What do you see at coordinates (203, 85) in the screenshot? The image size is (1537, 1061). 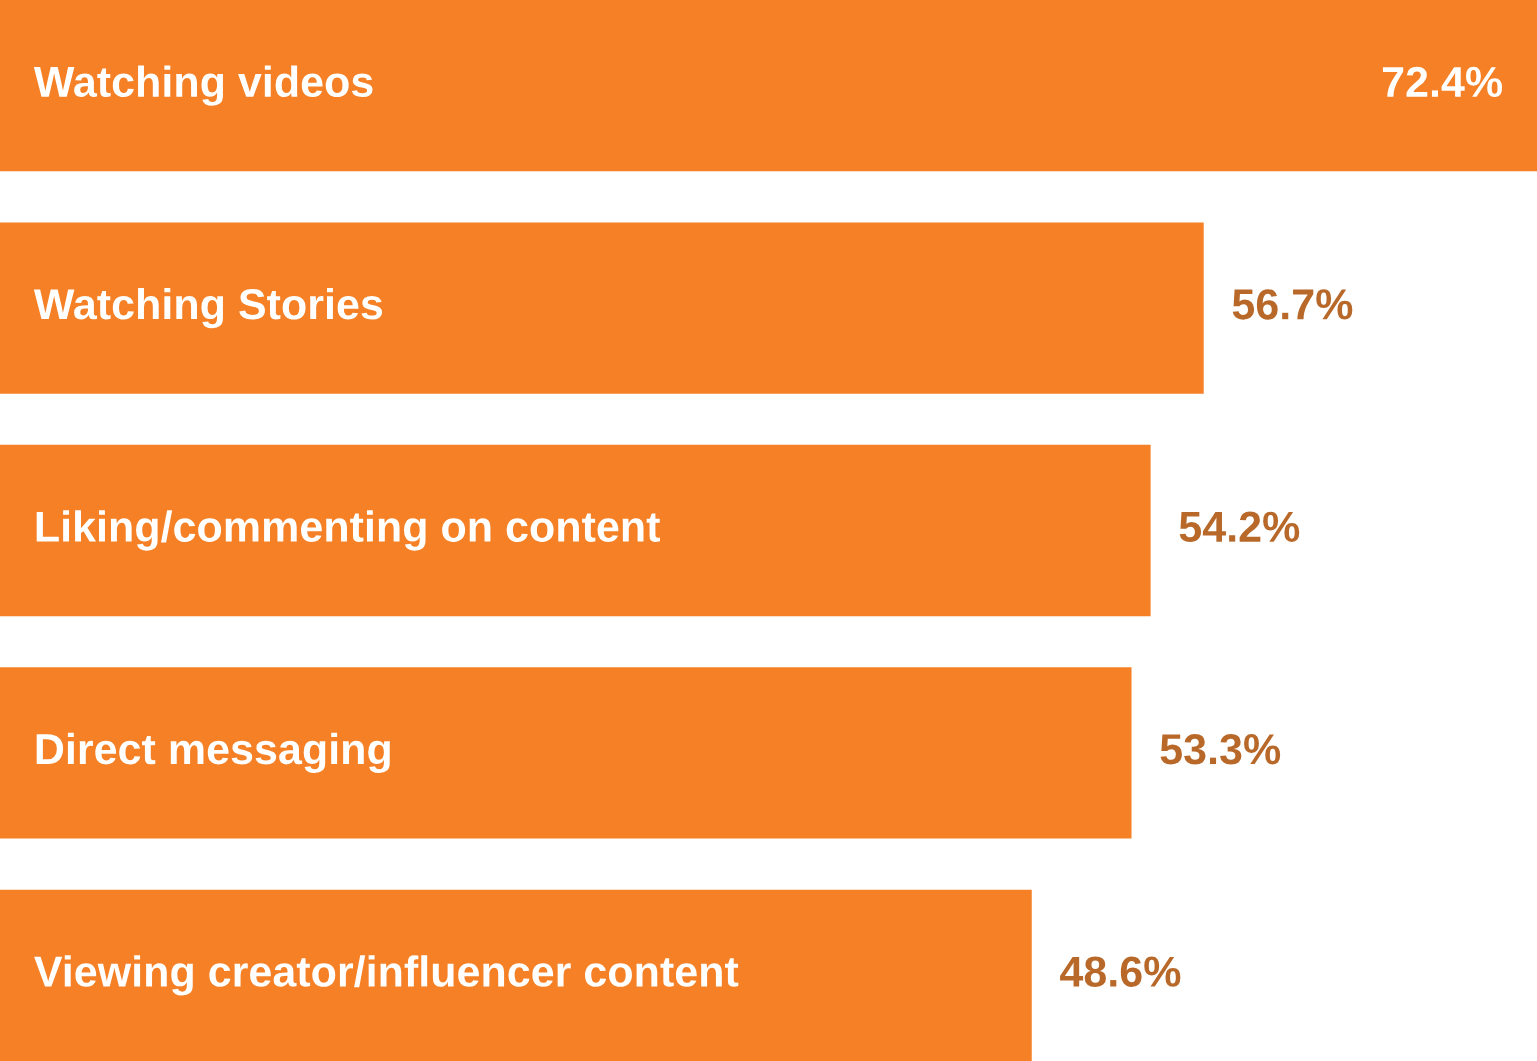 I see `y-tick-label: Watching videos` at bounding box center [203, 85].